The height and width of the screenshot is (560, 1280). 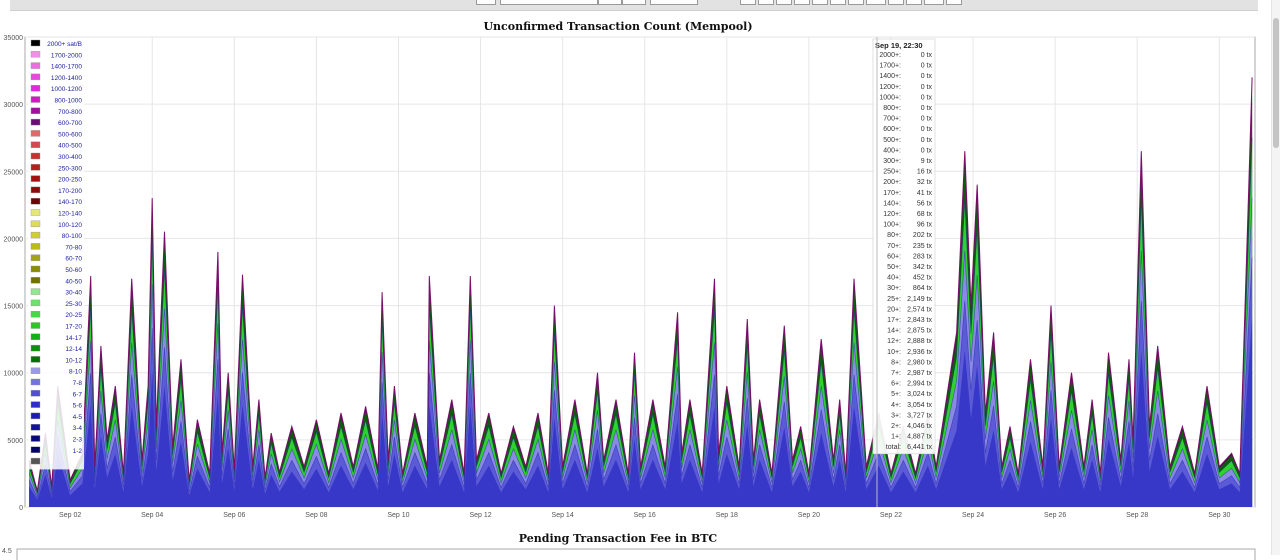 I want to click on tooltip-label: 2+:, so click(x=896, y=426).